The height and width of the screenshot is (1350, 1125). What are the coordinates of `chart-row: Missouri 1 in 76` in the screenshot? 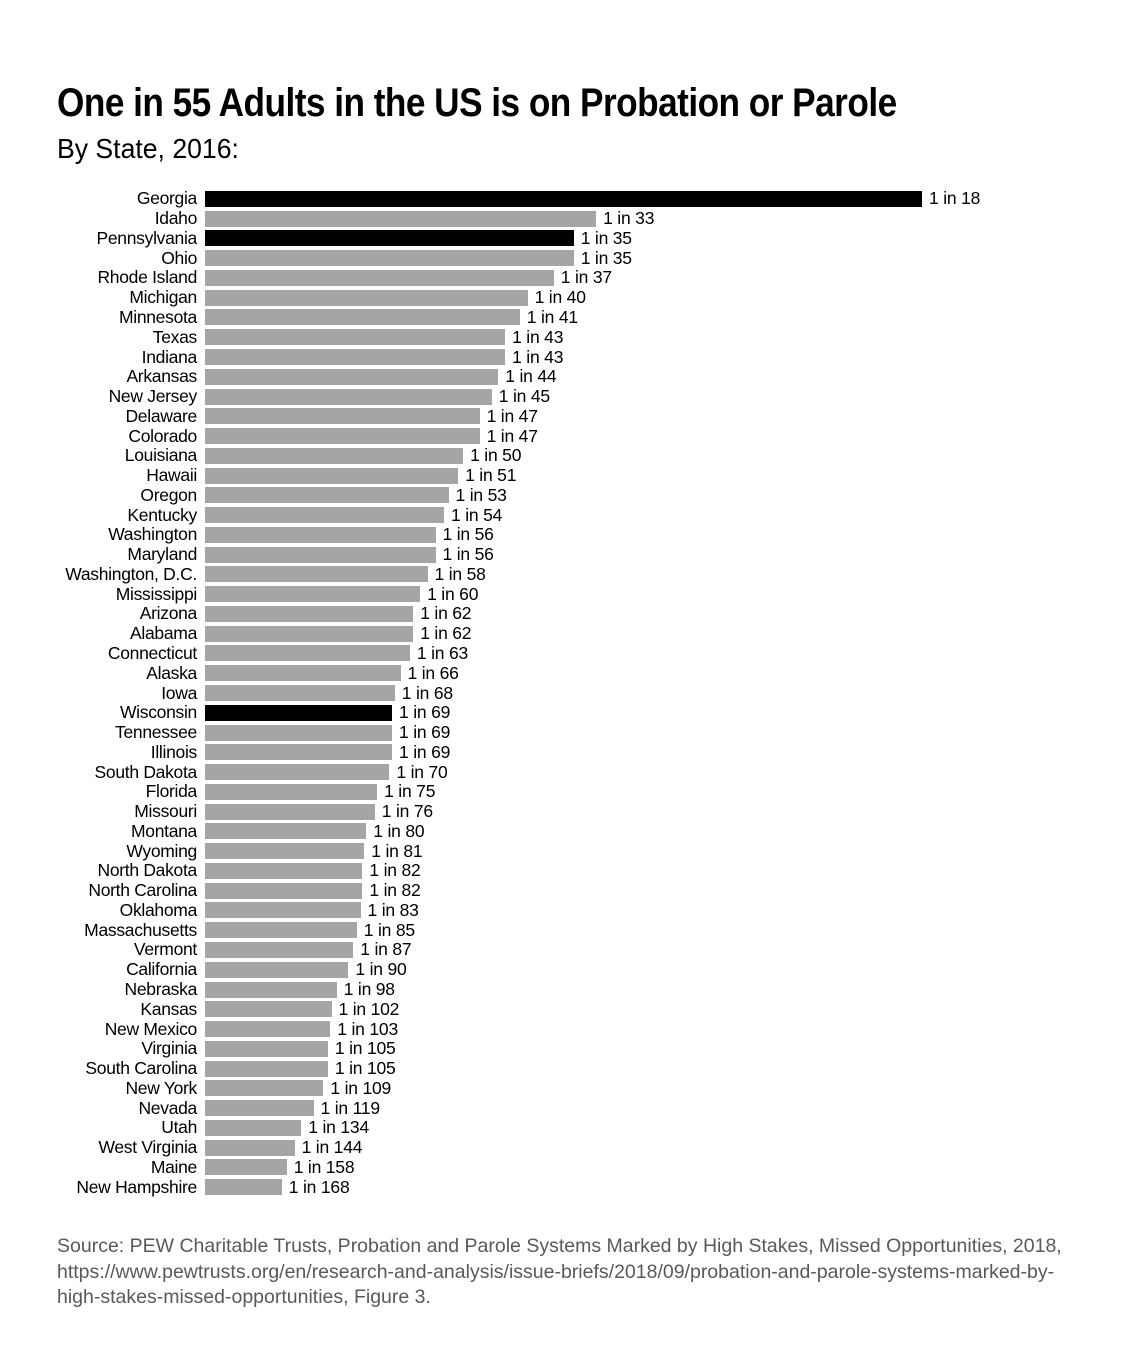 It's located at (562, 811).